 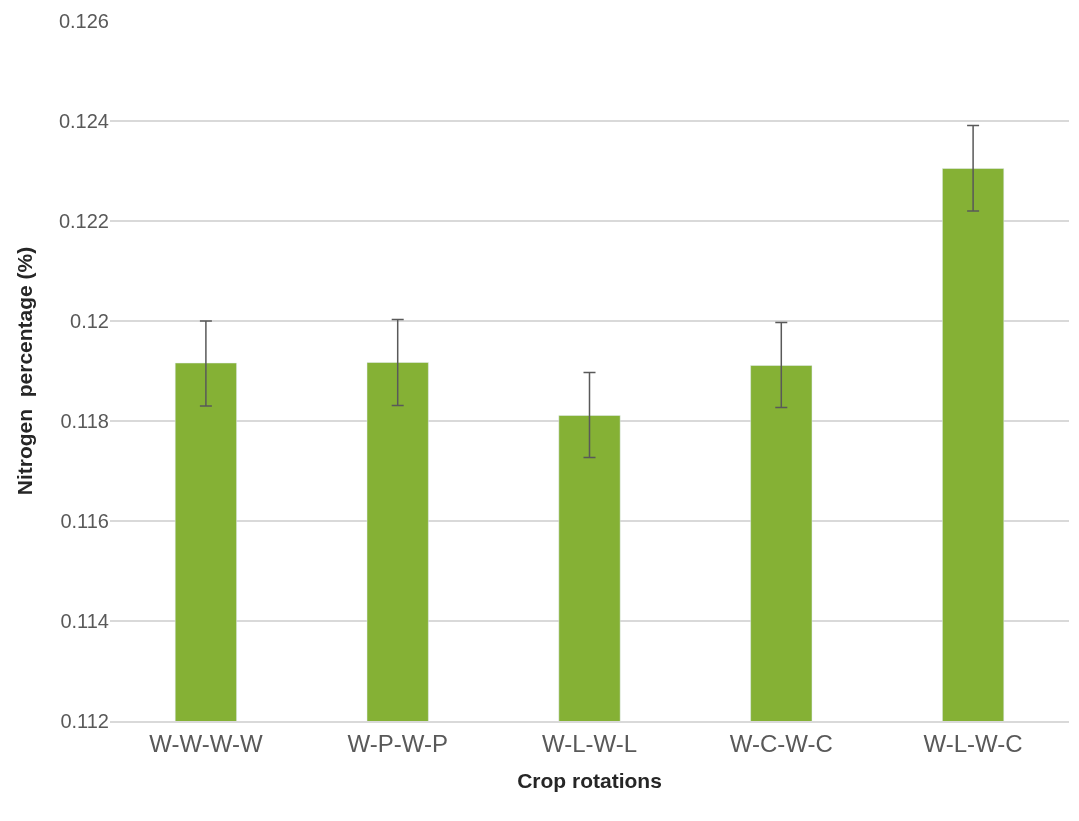 What do you see at coordinates (84, 621) in the screenshot?
I see `y-tick-label: 0.114` at bounding box center [84, 621].